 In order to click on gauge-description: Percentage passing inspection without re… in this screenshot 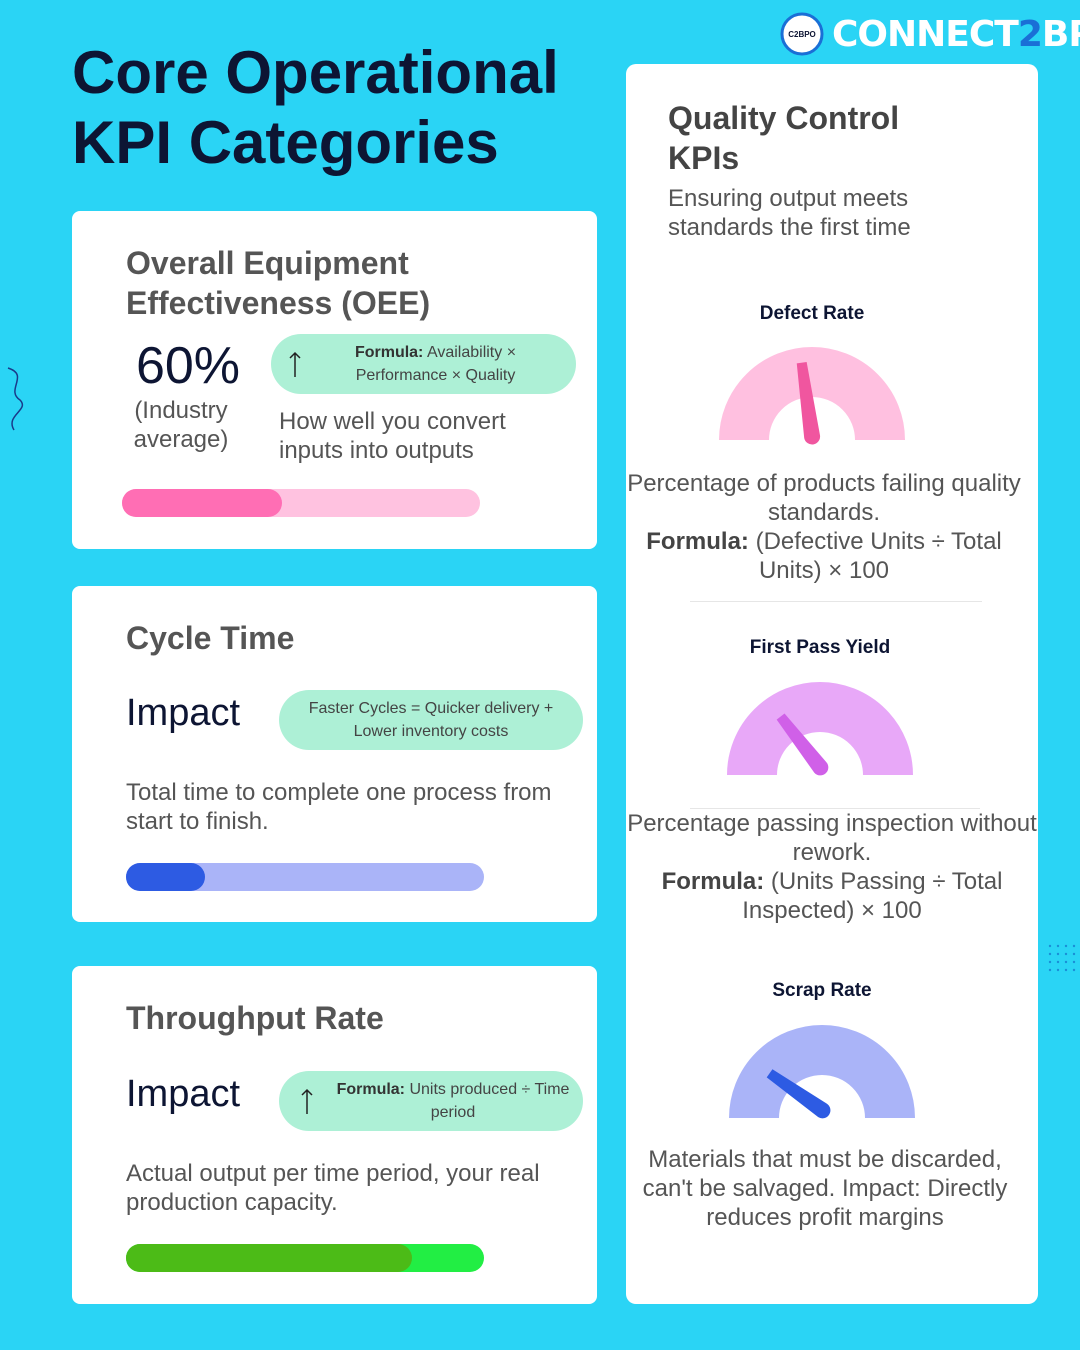, I will do `click(832, 867)`.